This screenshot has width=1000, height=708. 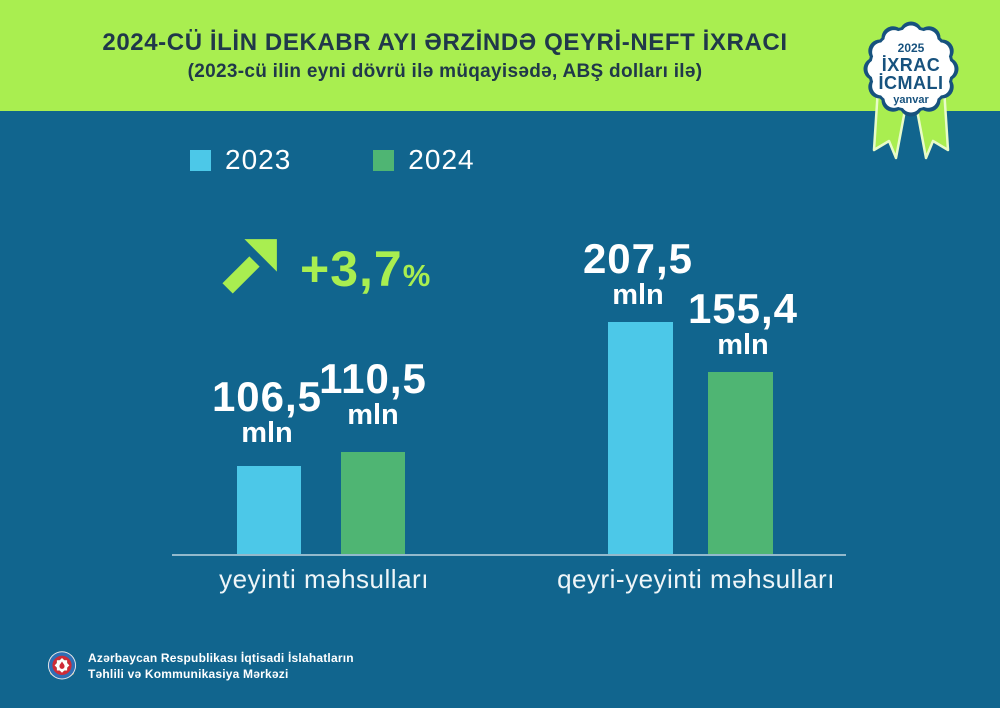 What do you see at coordinates (441, 159) in the screenshot?
I see `legend-label-2024: 2024` at bounding box center [441, 159].